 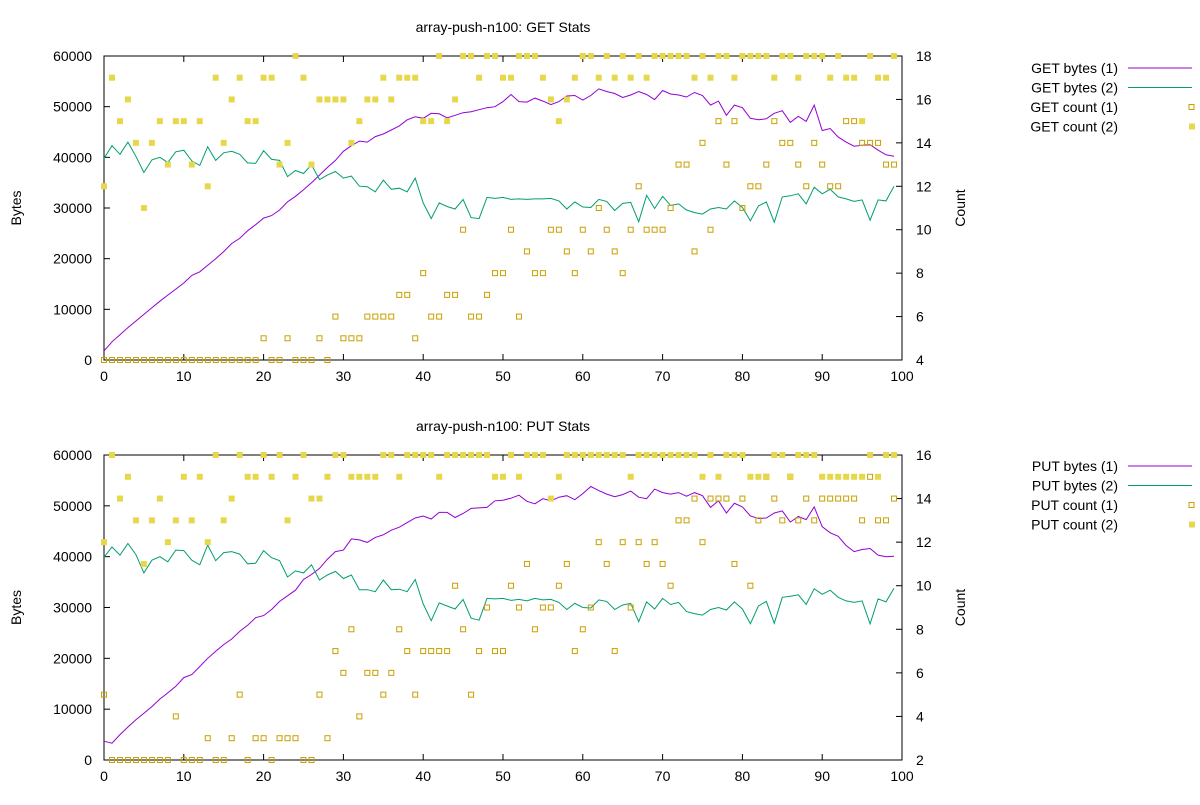 What do you see at coordinates (1074, 68) in the screenshot?
I see `legend-label: GET bytes (1)` at bounding box center [1074, 68].